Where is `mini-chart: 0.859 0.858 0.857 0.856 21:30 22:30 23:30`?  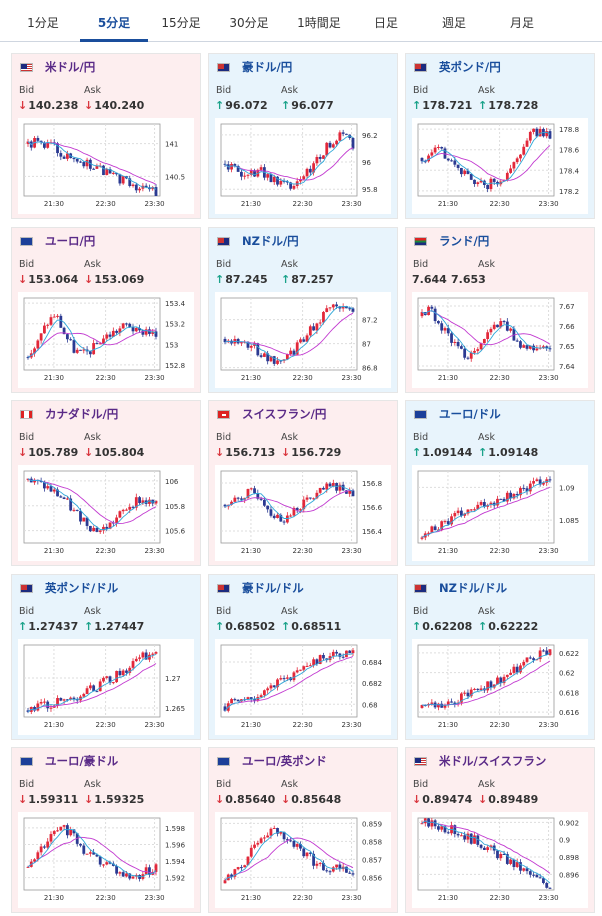 mini-chart: 0.859 0.858 0.857 0.856 21:30 22:30 23:30 is located at coordinates (303, 860).